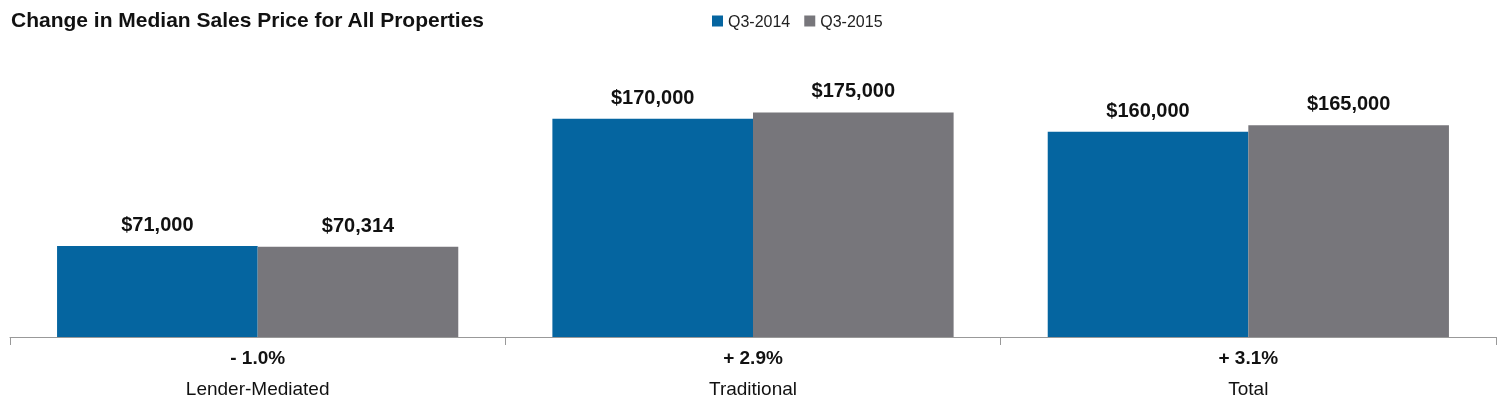 The image size is (1502, 402). I want to click on data-label: $175,000, so click(853, 90).